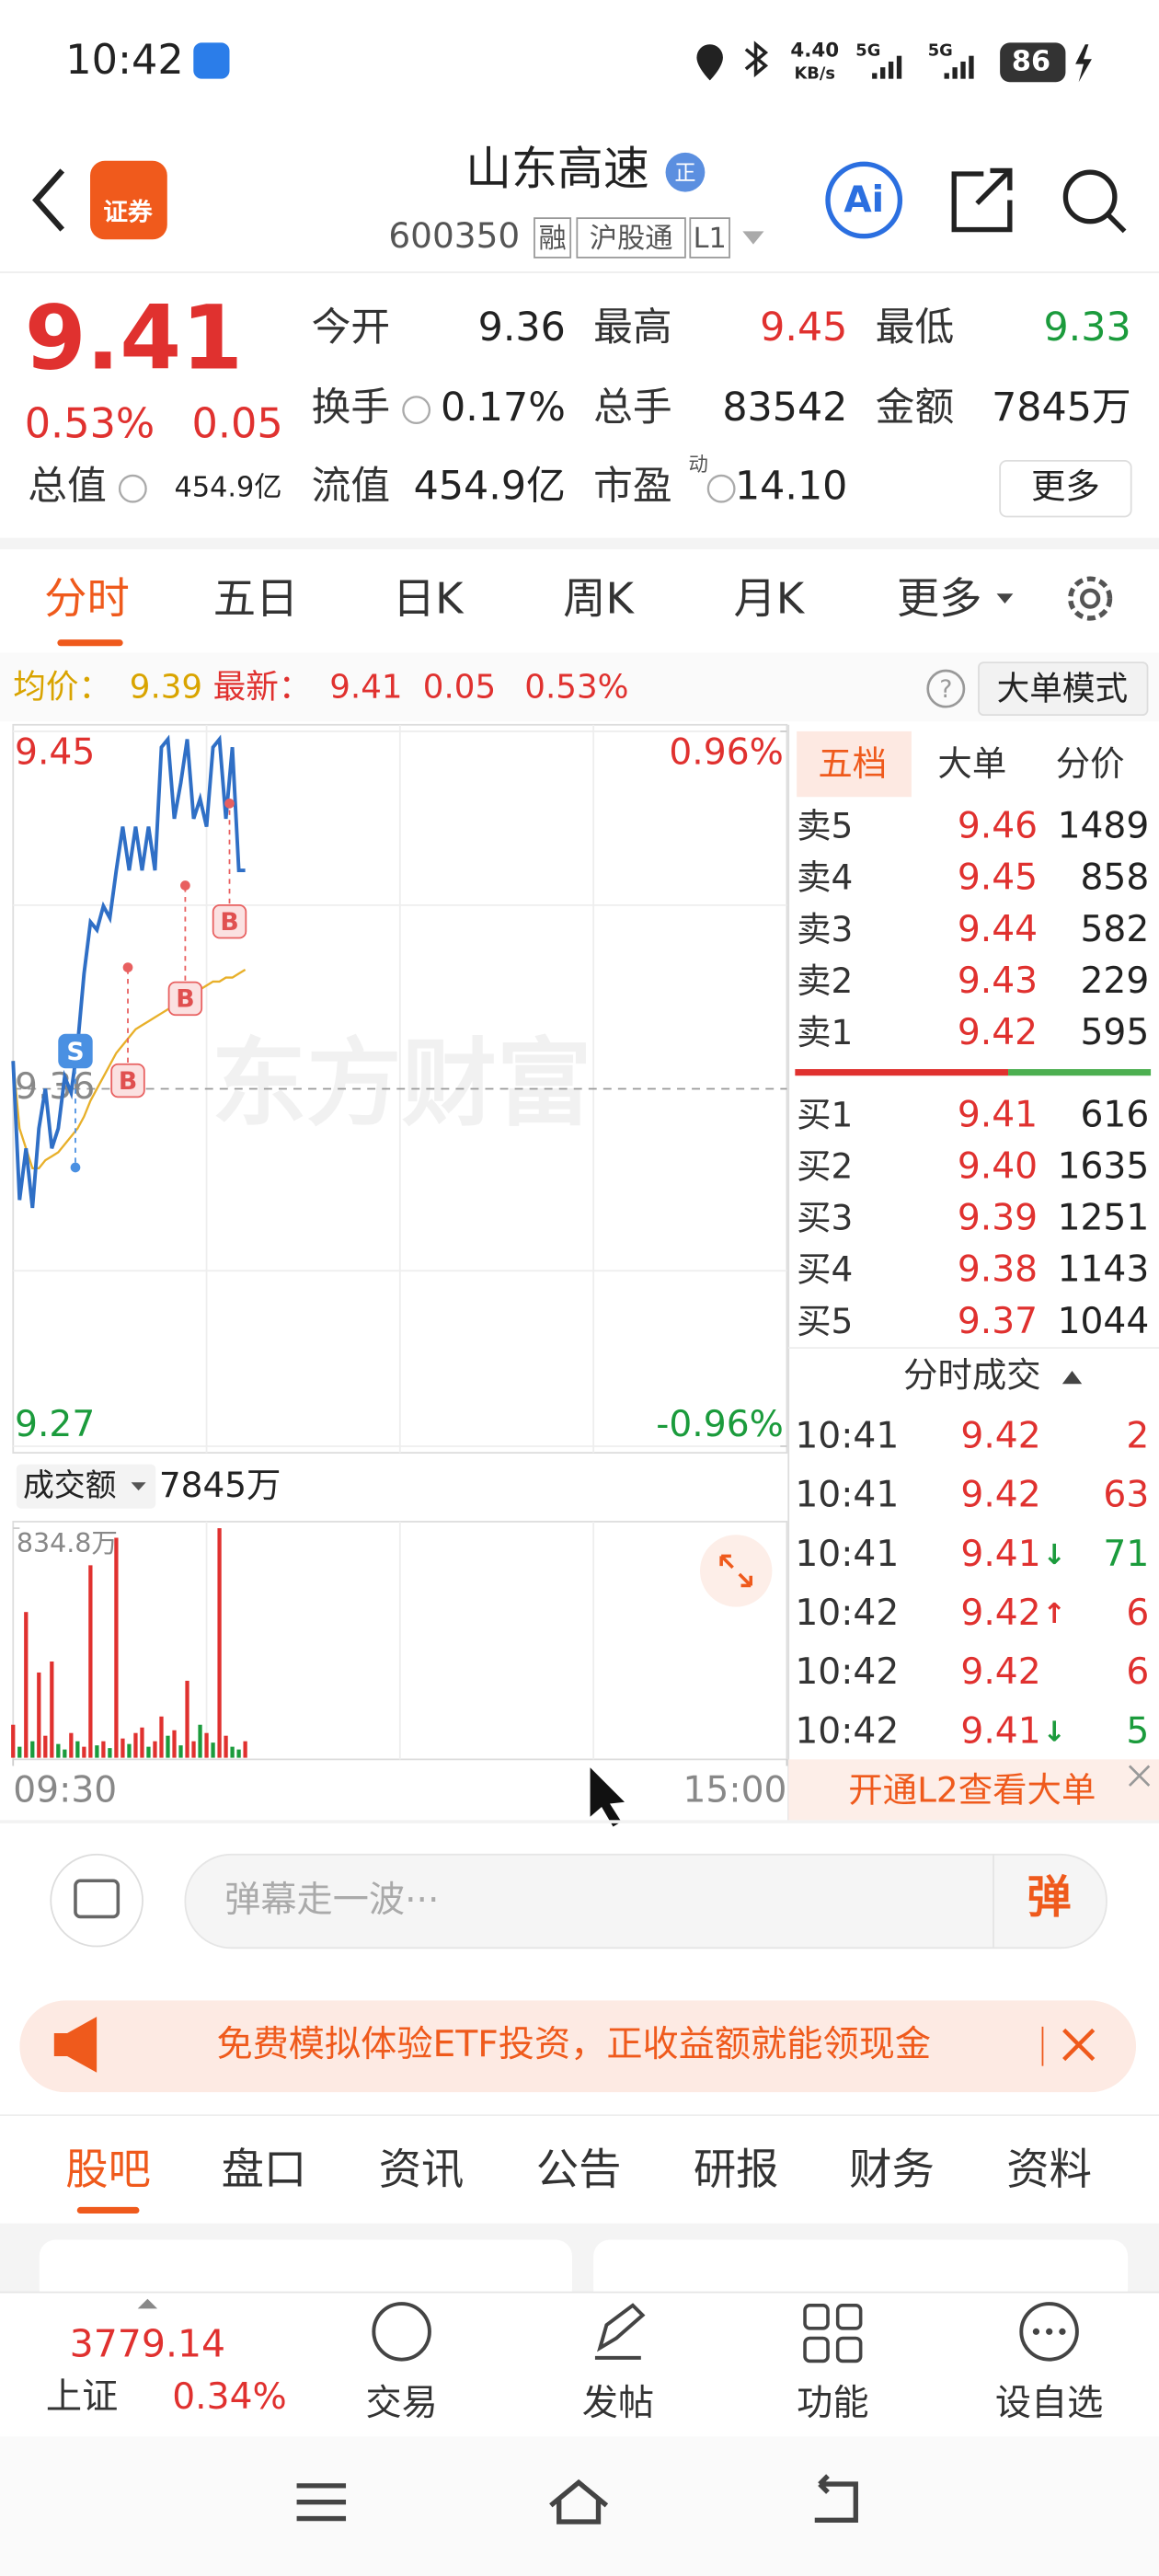 The image size is (1159, 2576). I want to click on book-price: 9.40, so click(998, 1166).